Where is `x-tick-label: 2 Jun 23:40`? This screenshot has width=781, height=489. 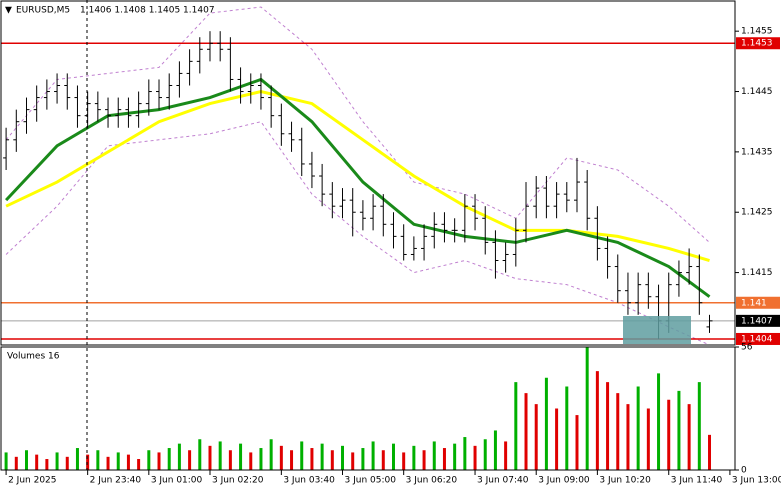 x-tick-label: 2 Jun 23:40 is located at coordinates (116, 481).